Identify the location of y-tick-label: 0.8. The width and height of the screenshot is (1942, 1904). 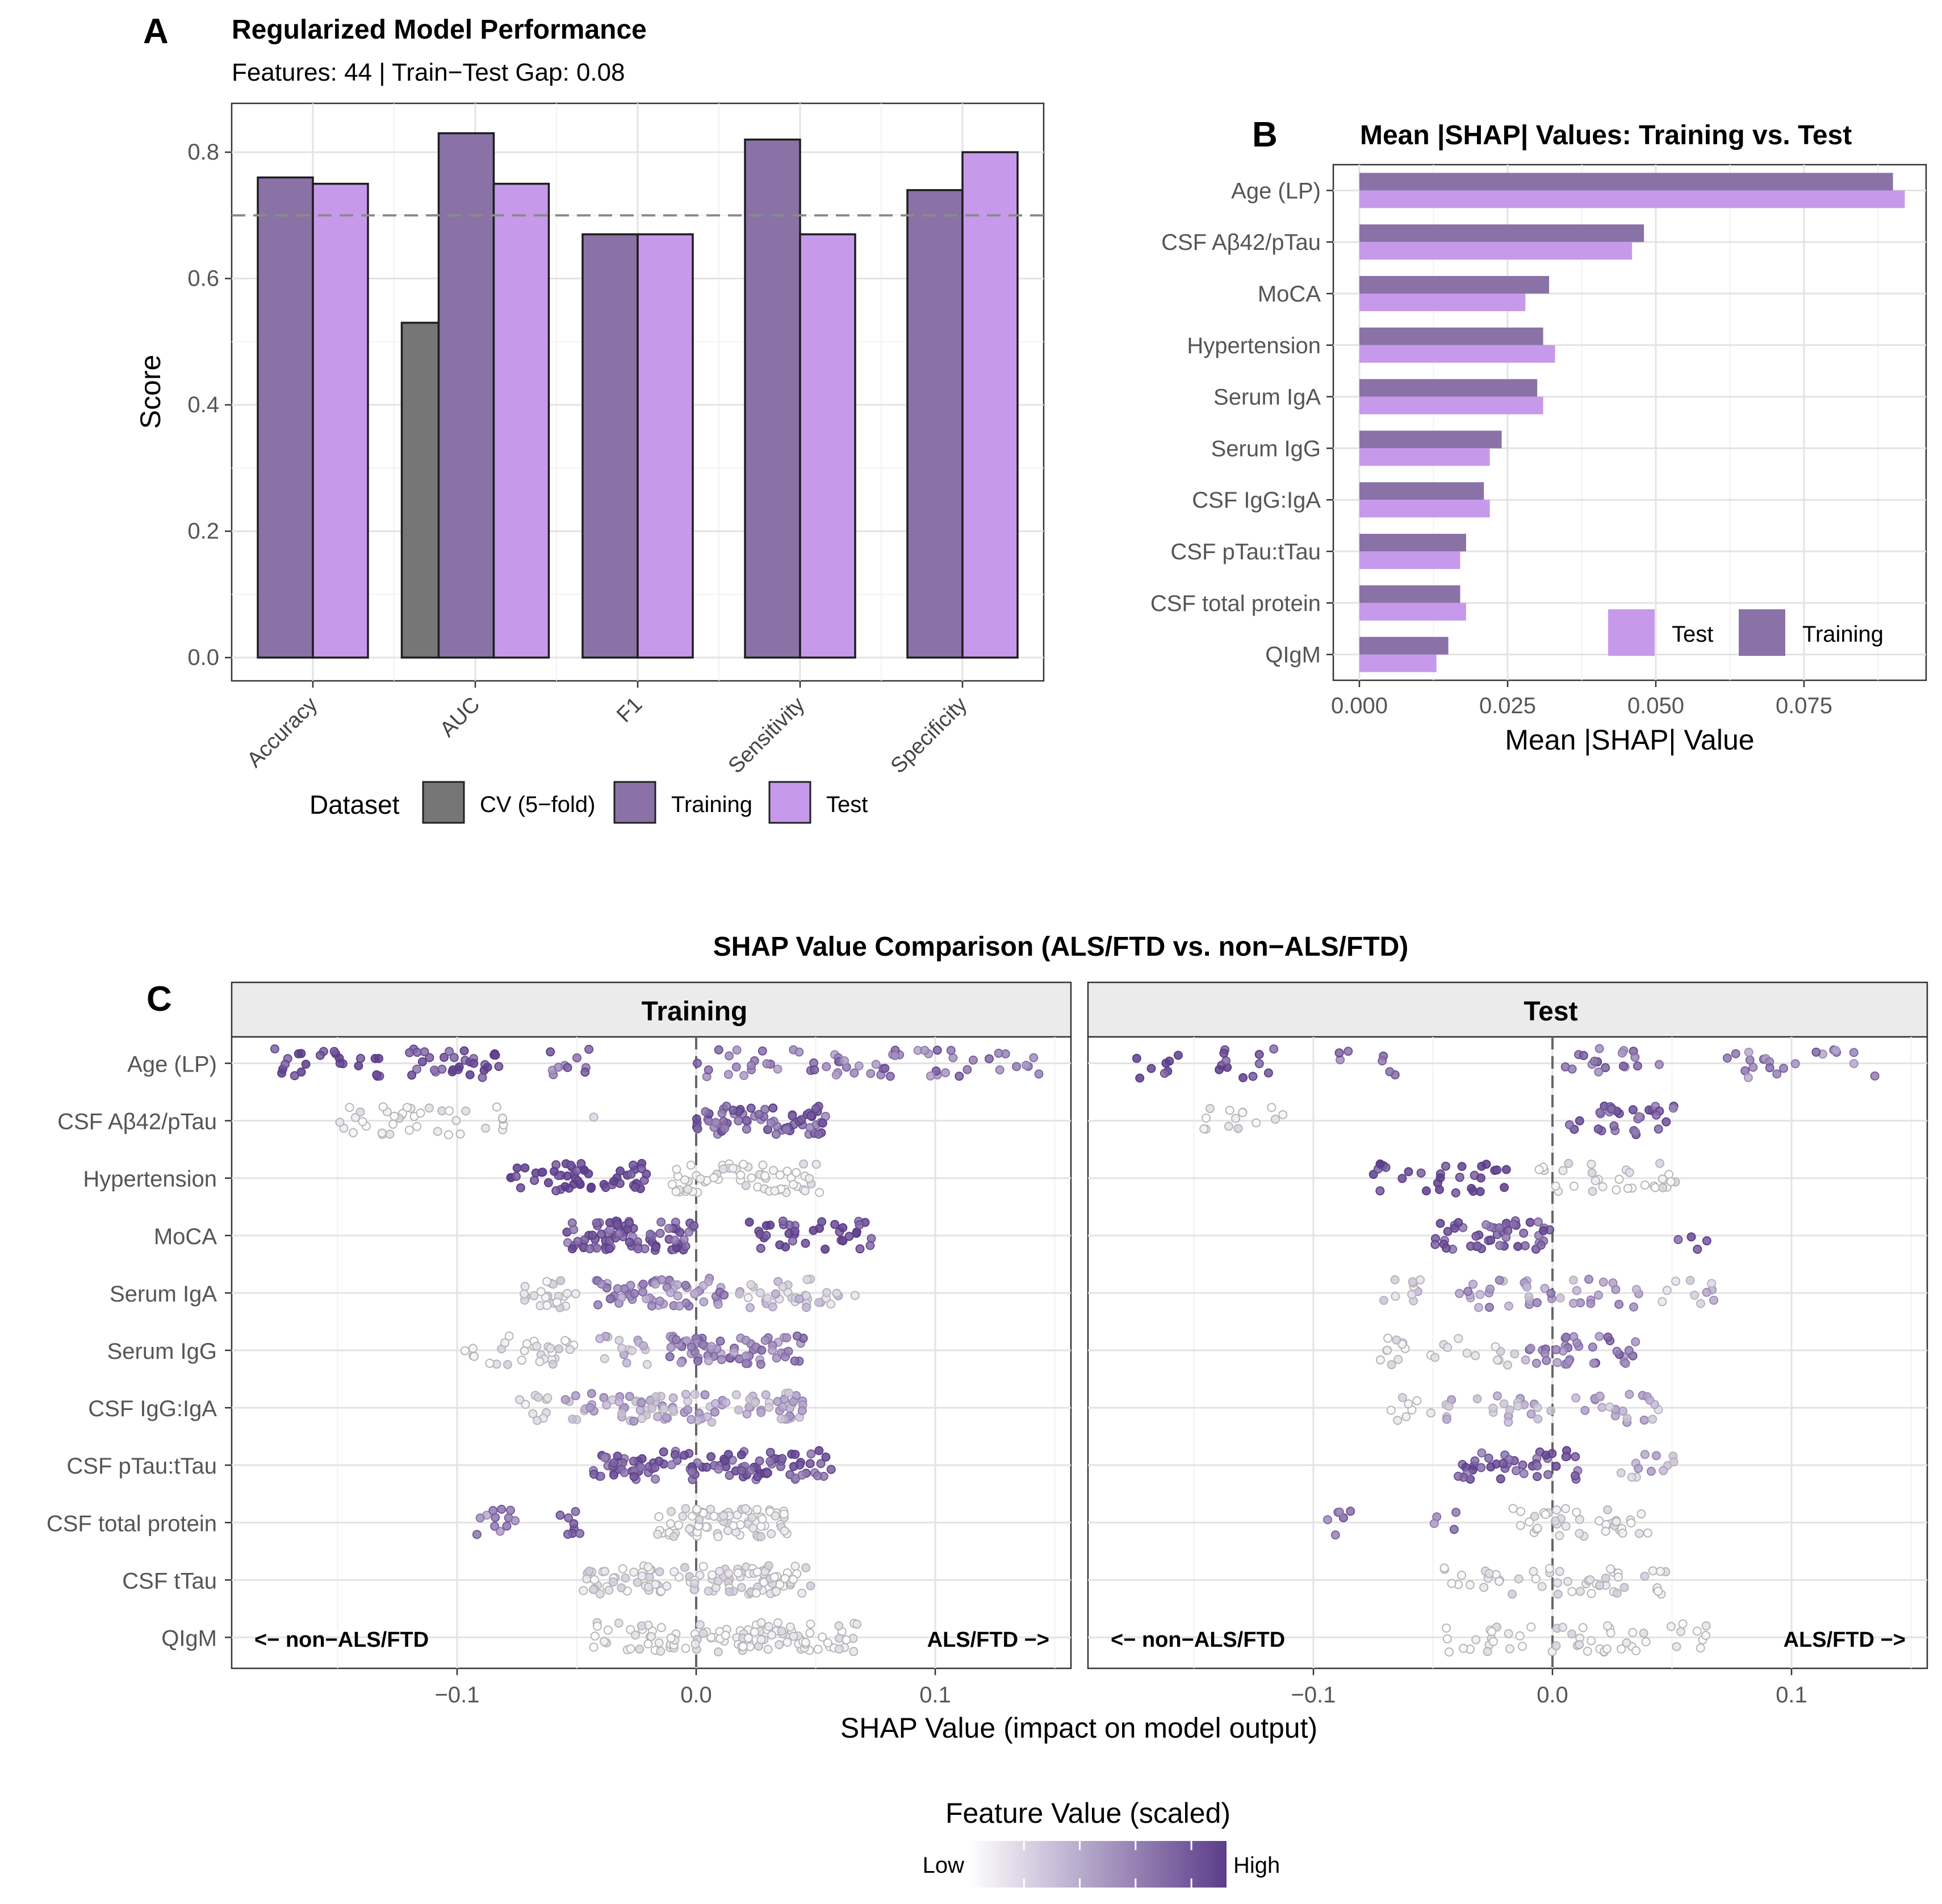
(203, 152).